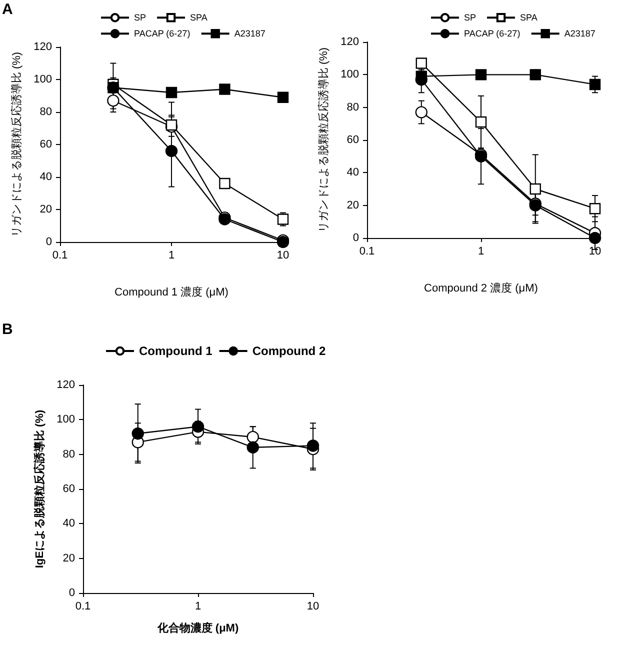  Describe the element at coordinates (197, 628) in the screenshot. I see `x-axis-title: 化合物濃度 (μM)` at that location.